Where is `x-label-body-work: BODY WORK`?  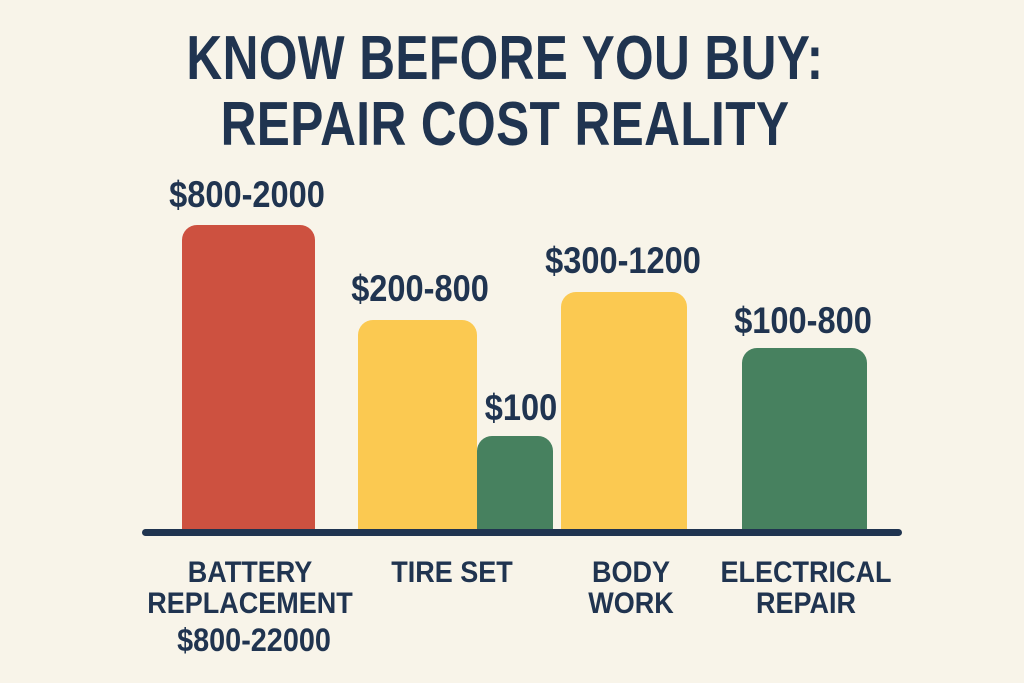
x-label-body-work: BODY WORK is located at coordinates (630, 588).